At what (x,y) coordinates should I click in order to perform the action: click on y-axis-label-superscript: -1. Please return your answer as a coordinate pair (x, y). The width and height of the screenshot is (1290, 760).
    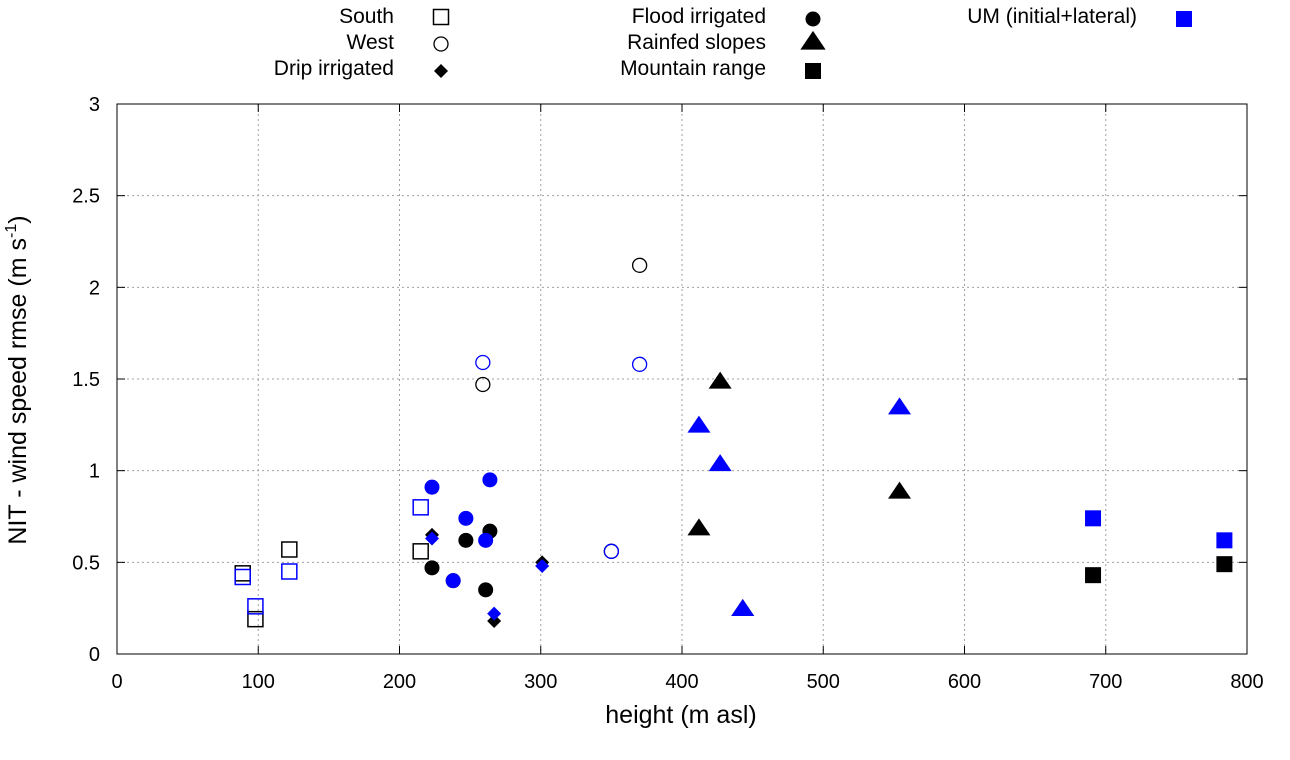
    Looking at the image, I should click on (11, 231).